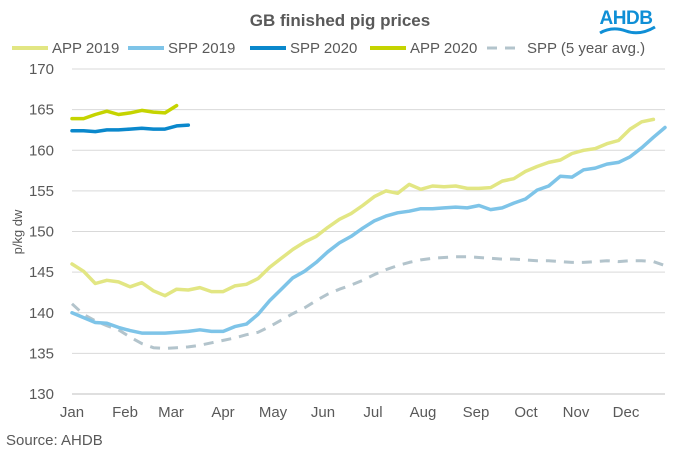  I want to click on x-tick-label: May, so click(273, 412).